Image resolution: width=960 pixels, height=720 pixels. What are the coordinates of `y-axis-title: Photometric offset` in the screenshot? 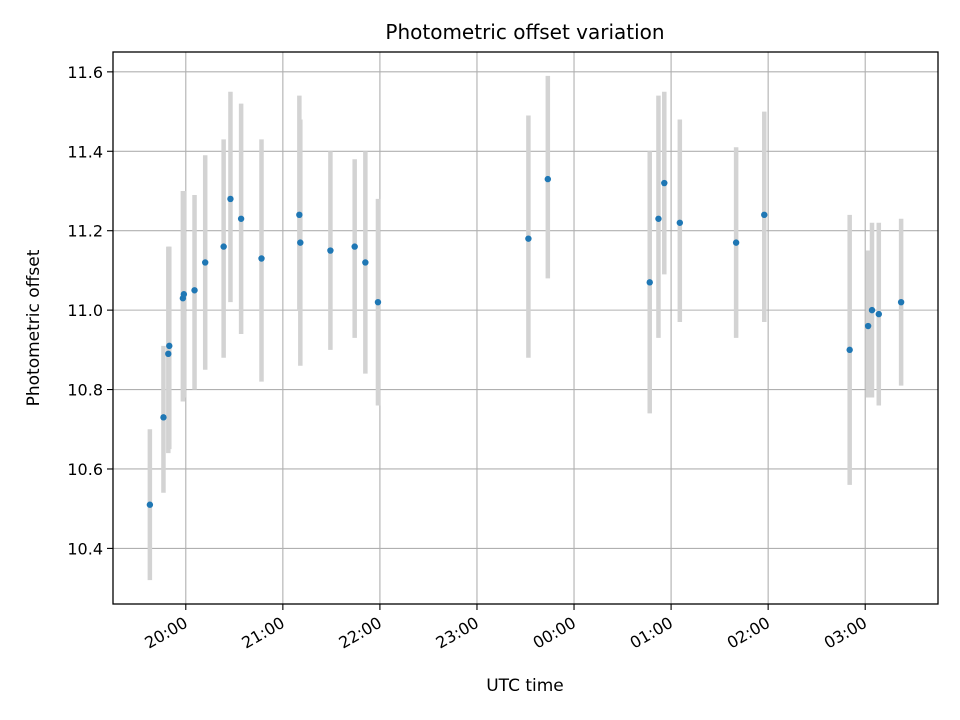 It's located at (34, 327).